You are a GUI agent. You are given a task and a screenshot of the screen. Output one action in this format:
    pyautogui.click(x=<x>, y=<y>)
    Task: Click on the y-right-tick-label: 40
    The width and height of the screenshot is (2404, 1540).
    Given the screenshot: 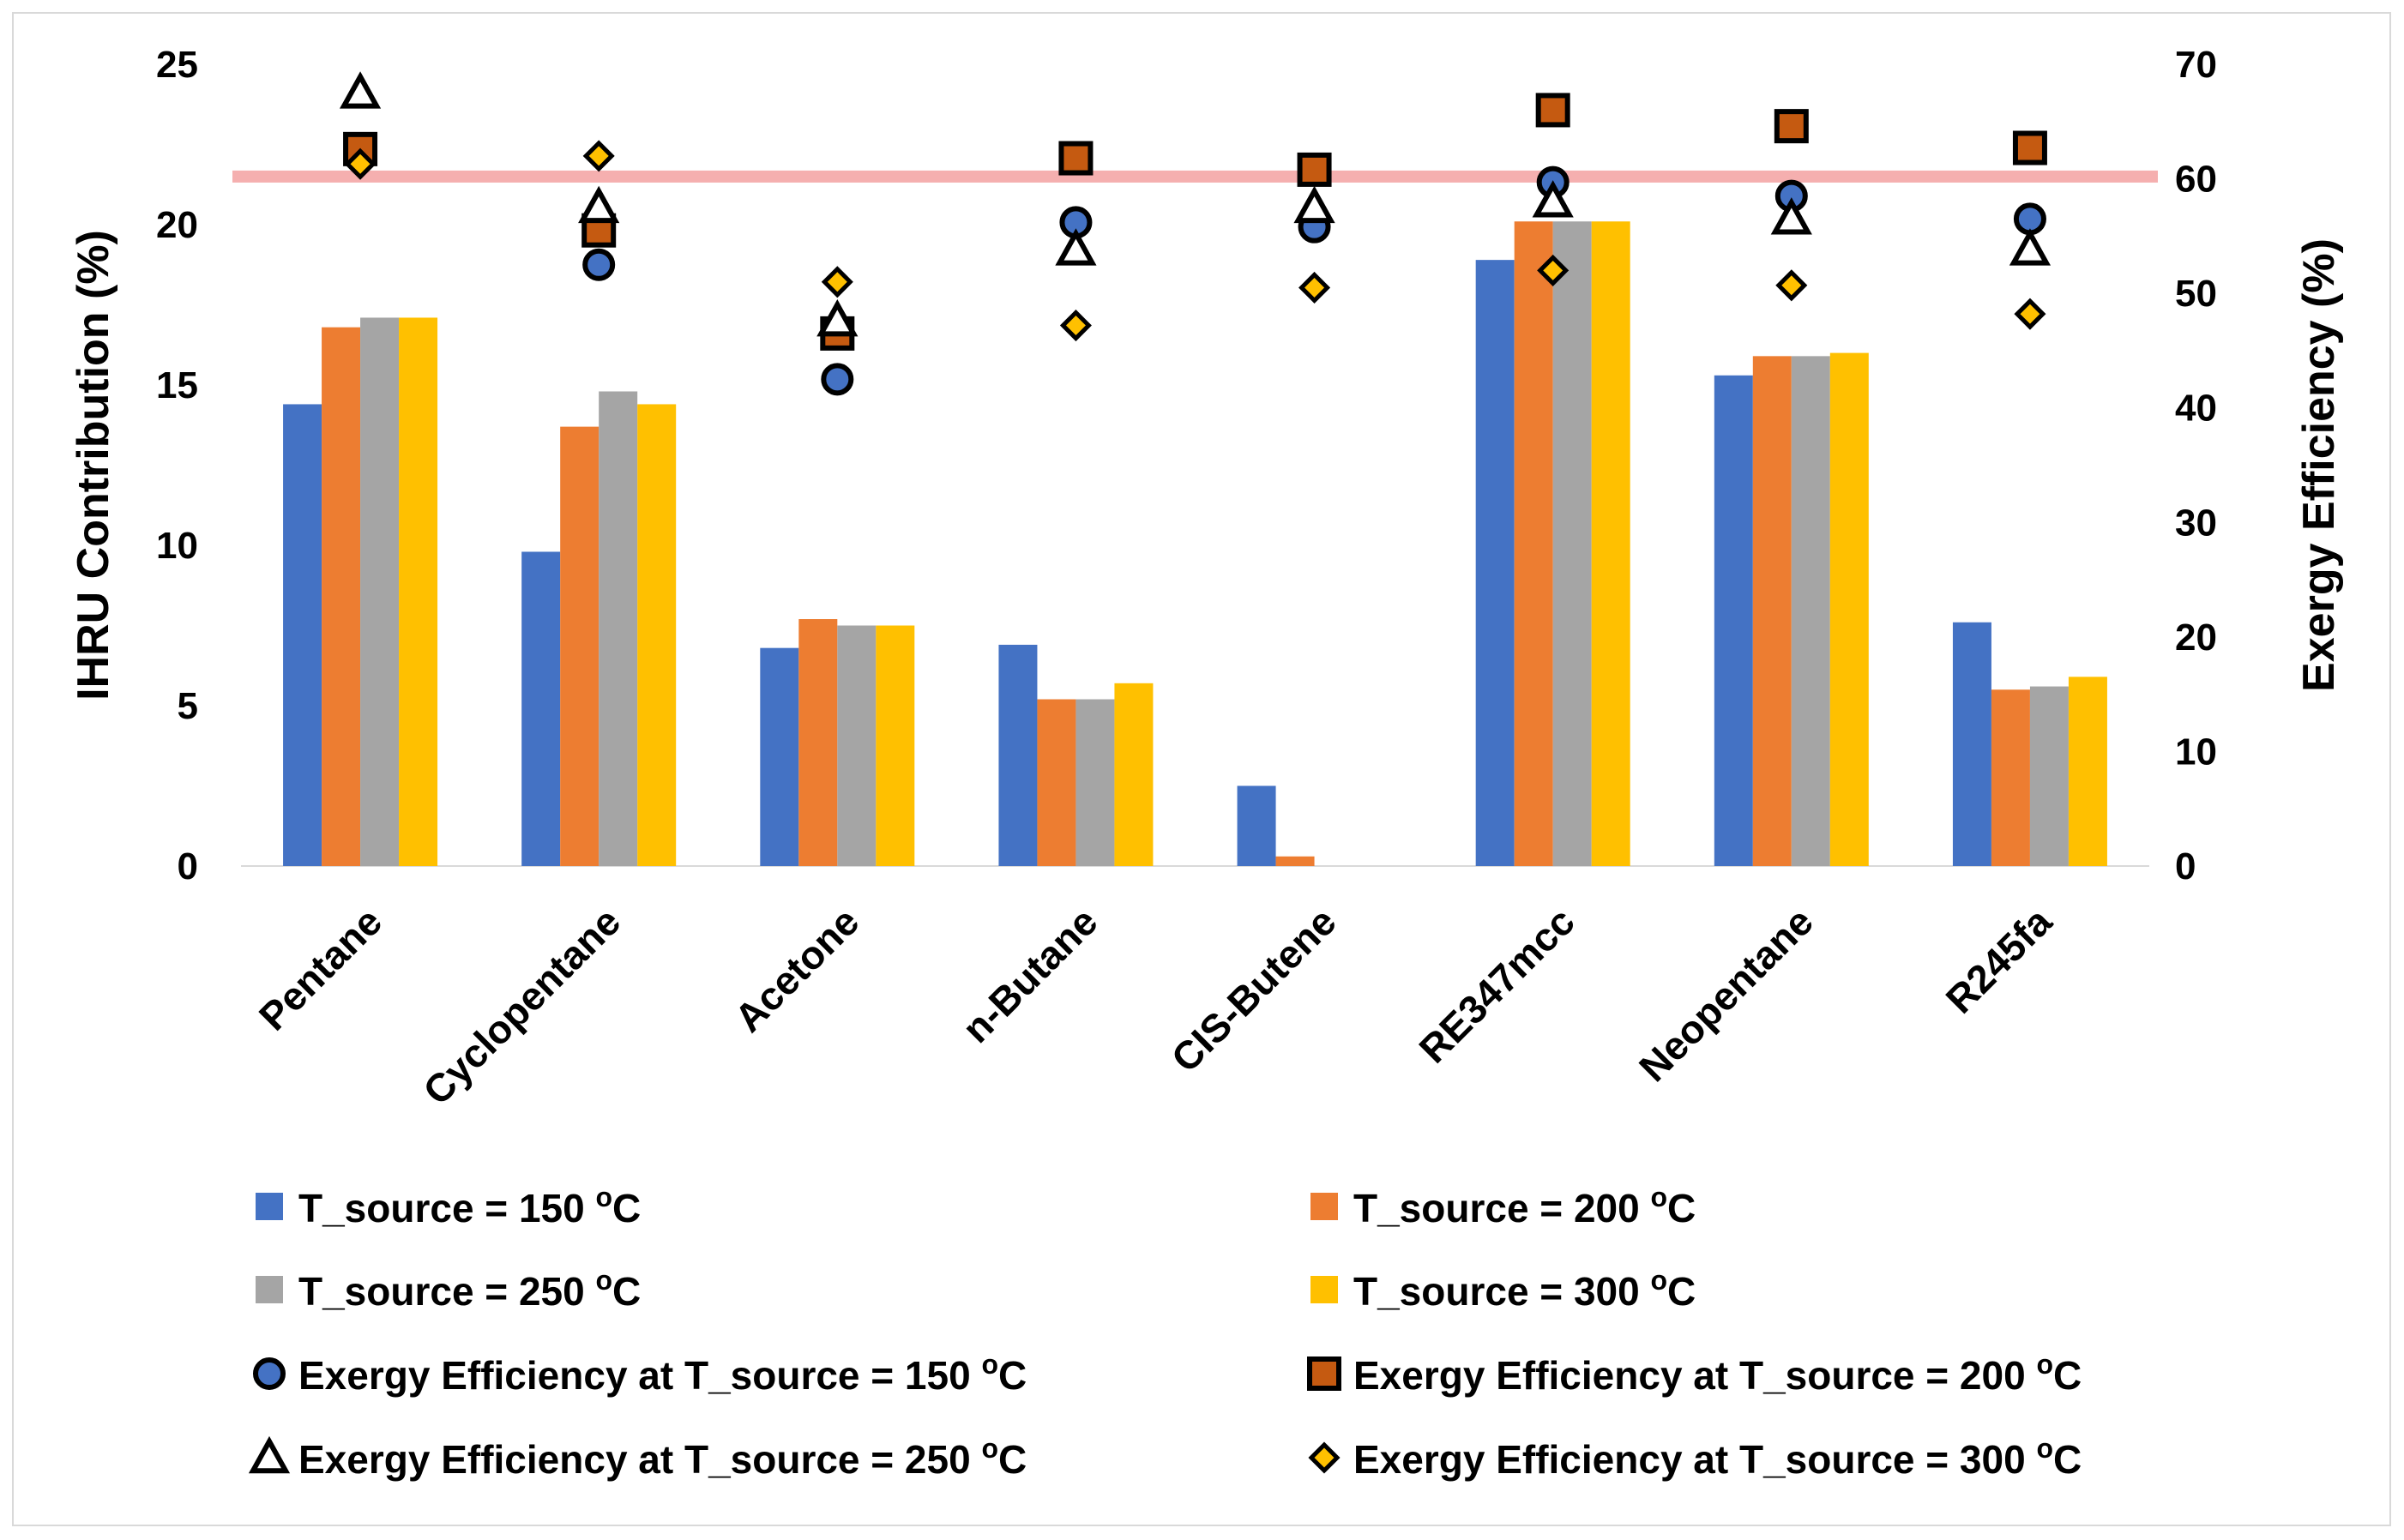 What is the action you would take?
    pyautogui.click(x=2196, y=409)
    